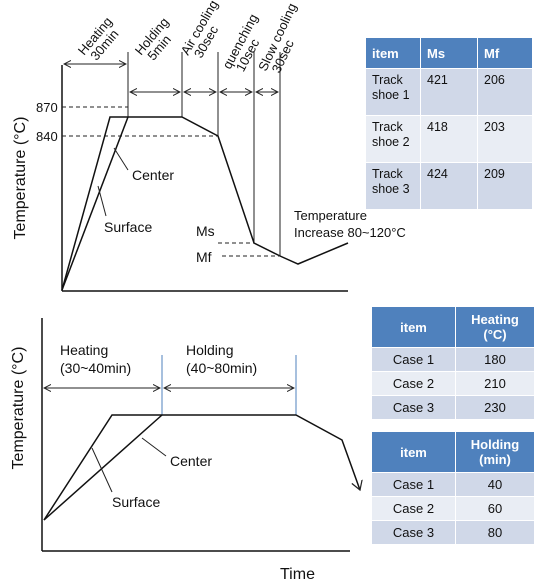 Image resolution: width=542 pixels, height=582 pixels. I want to click on table-row: Track shoe 2 418 203, so click(449, 139).